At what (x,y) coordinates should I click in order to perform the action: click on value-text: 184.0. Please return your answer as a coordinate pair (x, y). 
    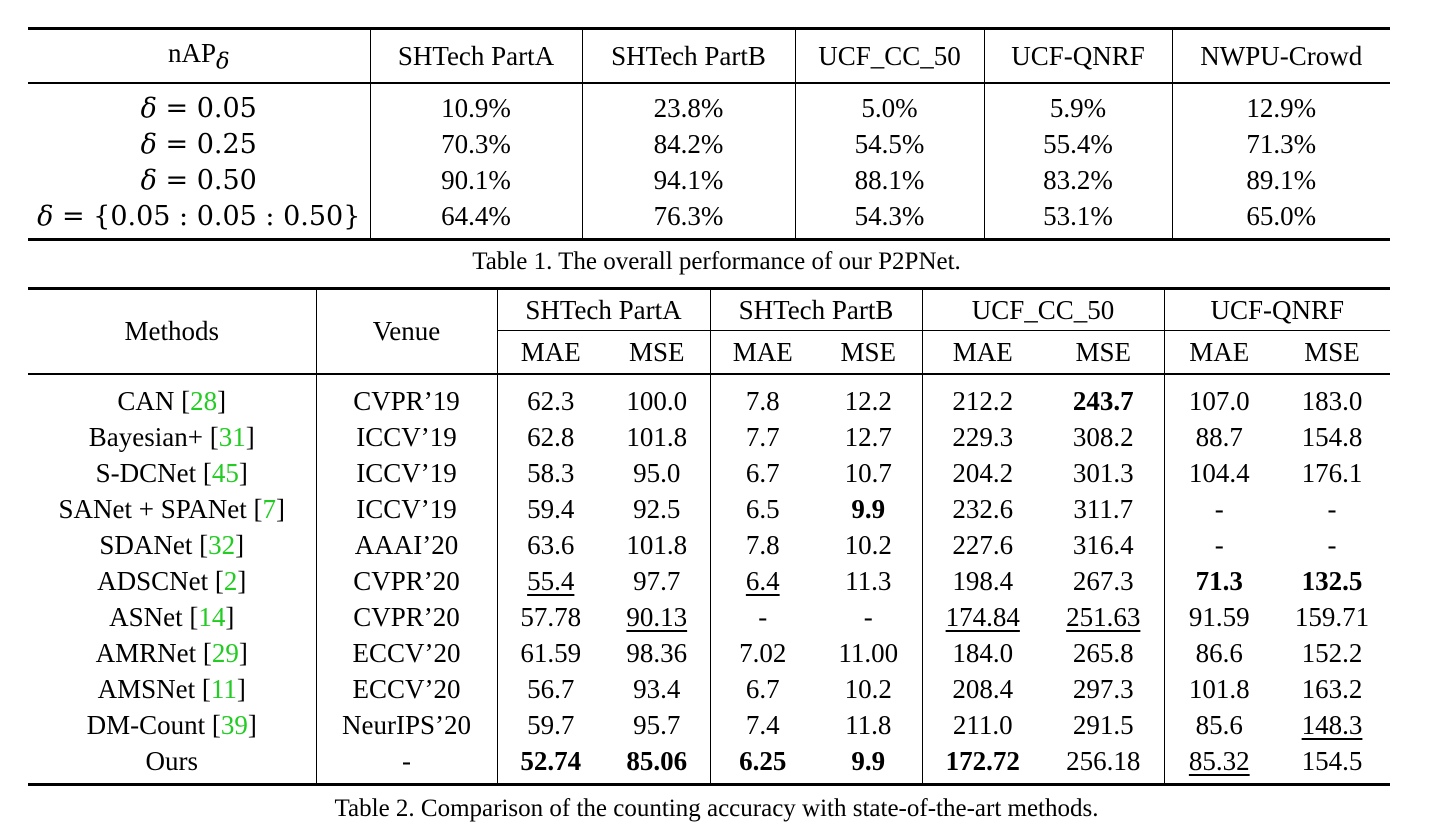
    Looking at the image, I should click on (983, 652).